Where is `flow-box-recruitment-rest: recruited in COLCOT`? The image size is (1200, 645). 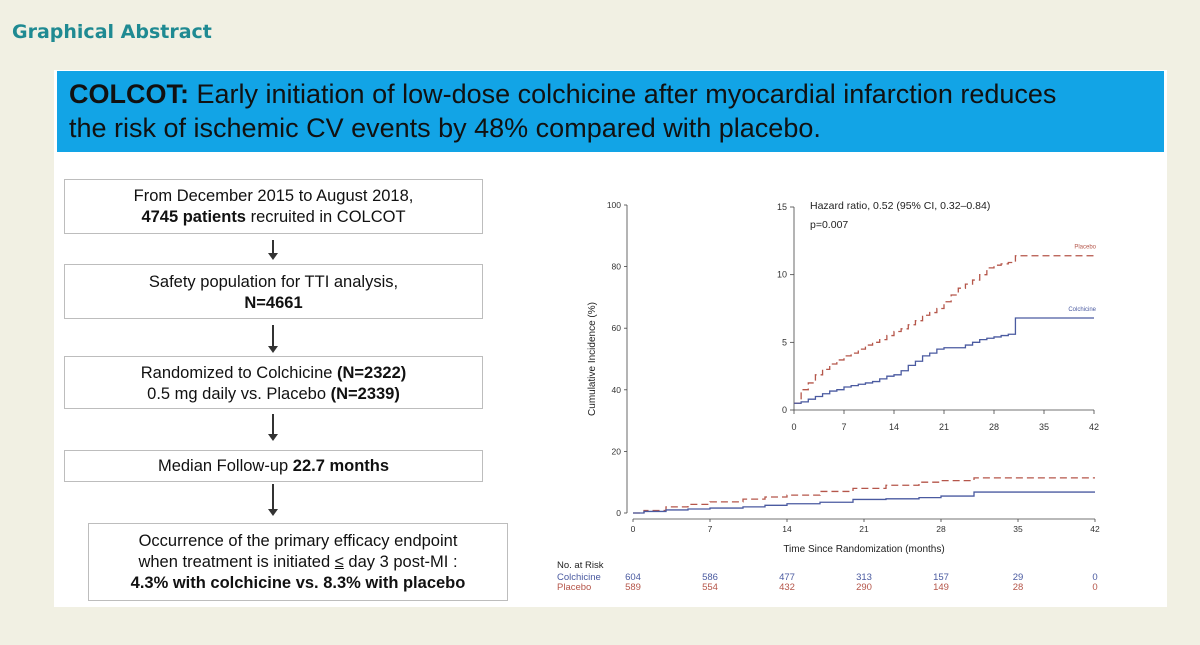
flow-box-recruitment-rest: recruited in COLCOT is located at coordinates (326, 217).